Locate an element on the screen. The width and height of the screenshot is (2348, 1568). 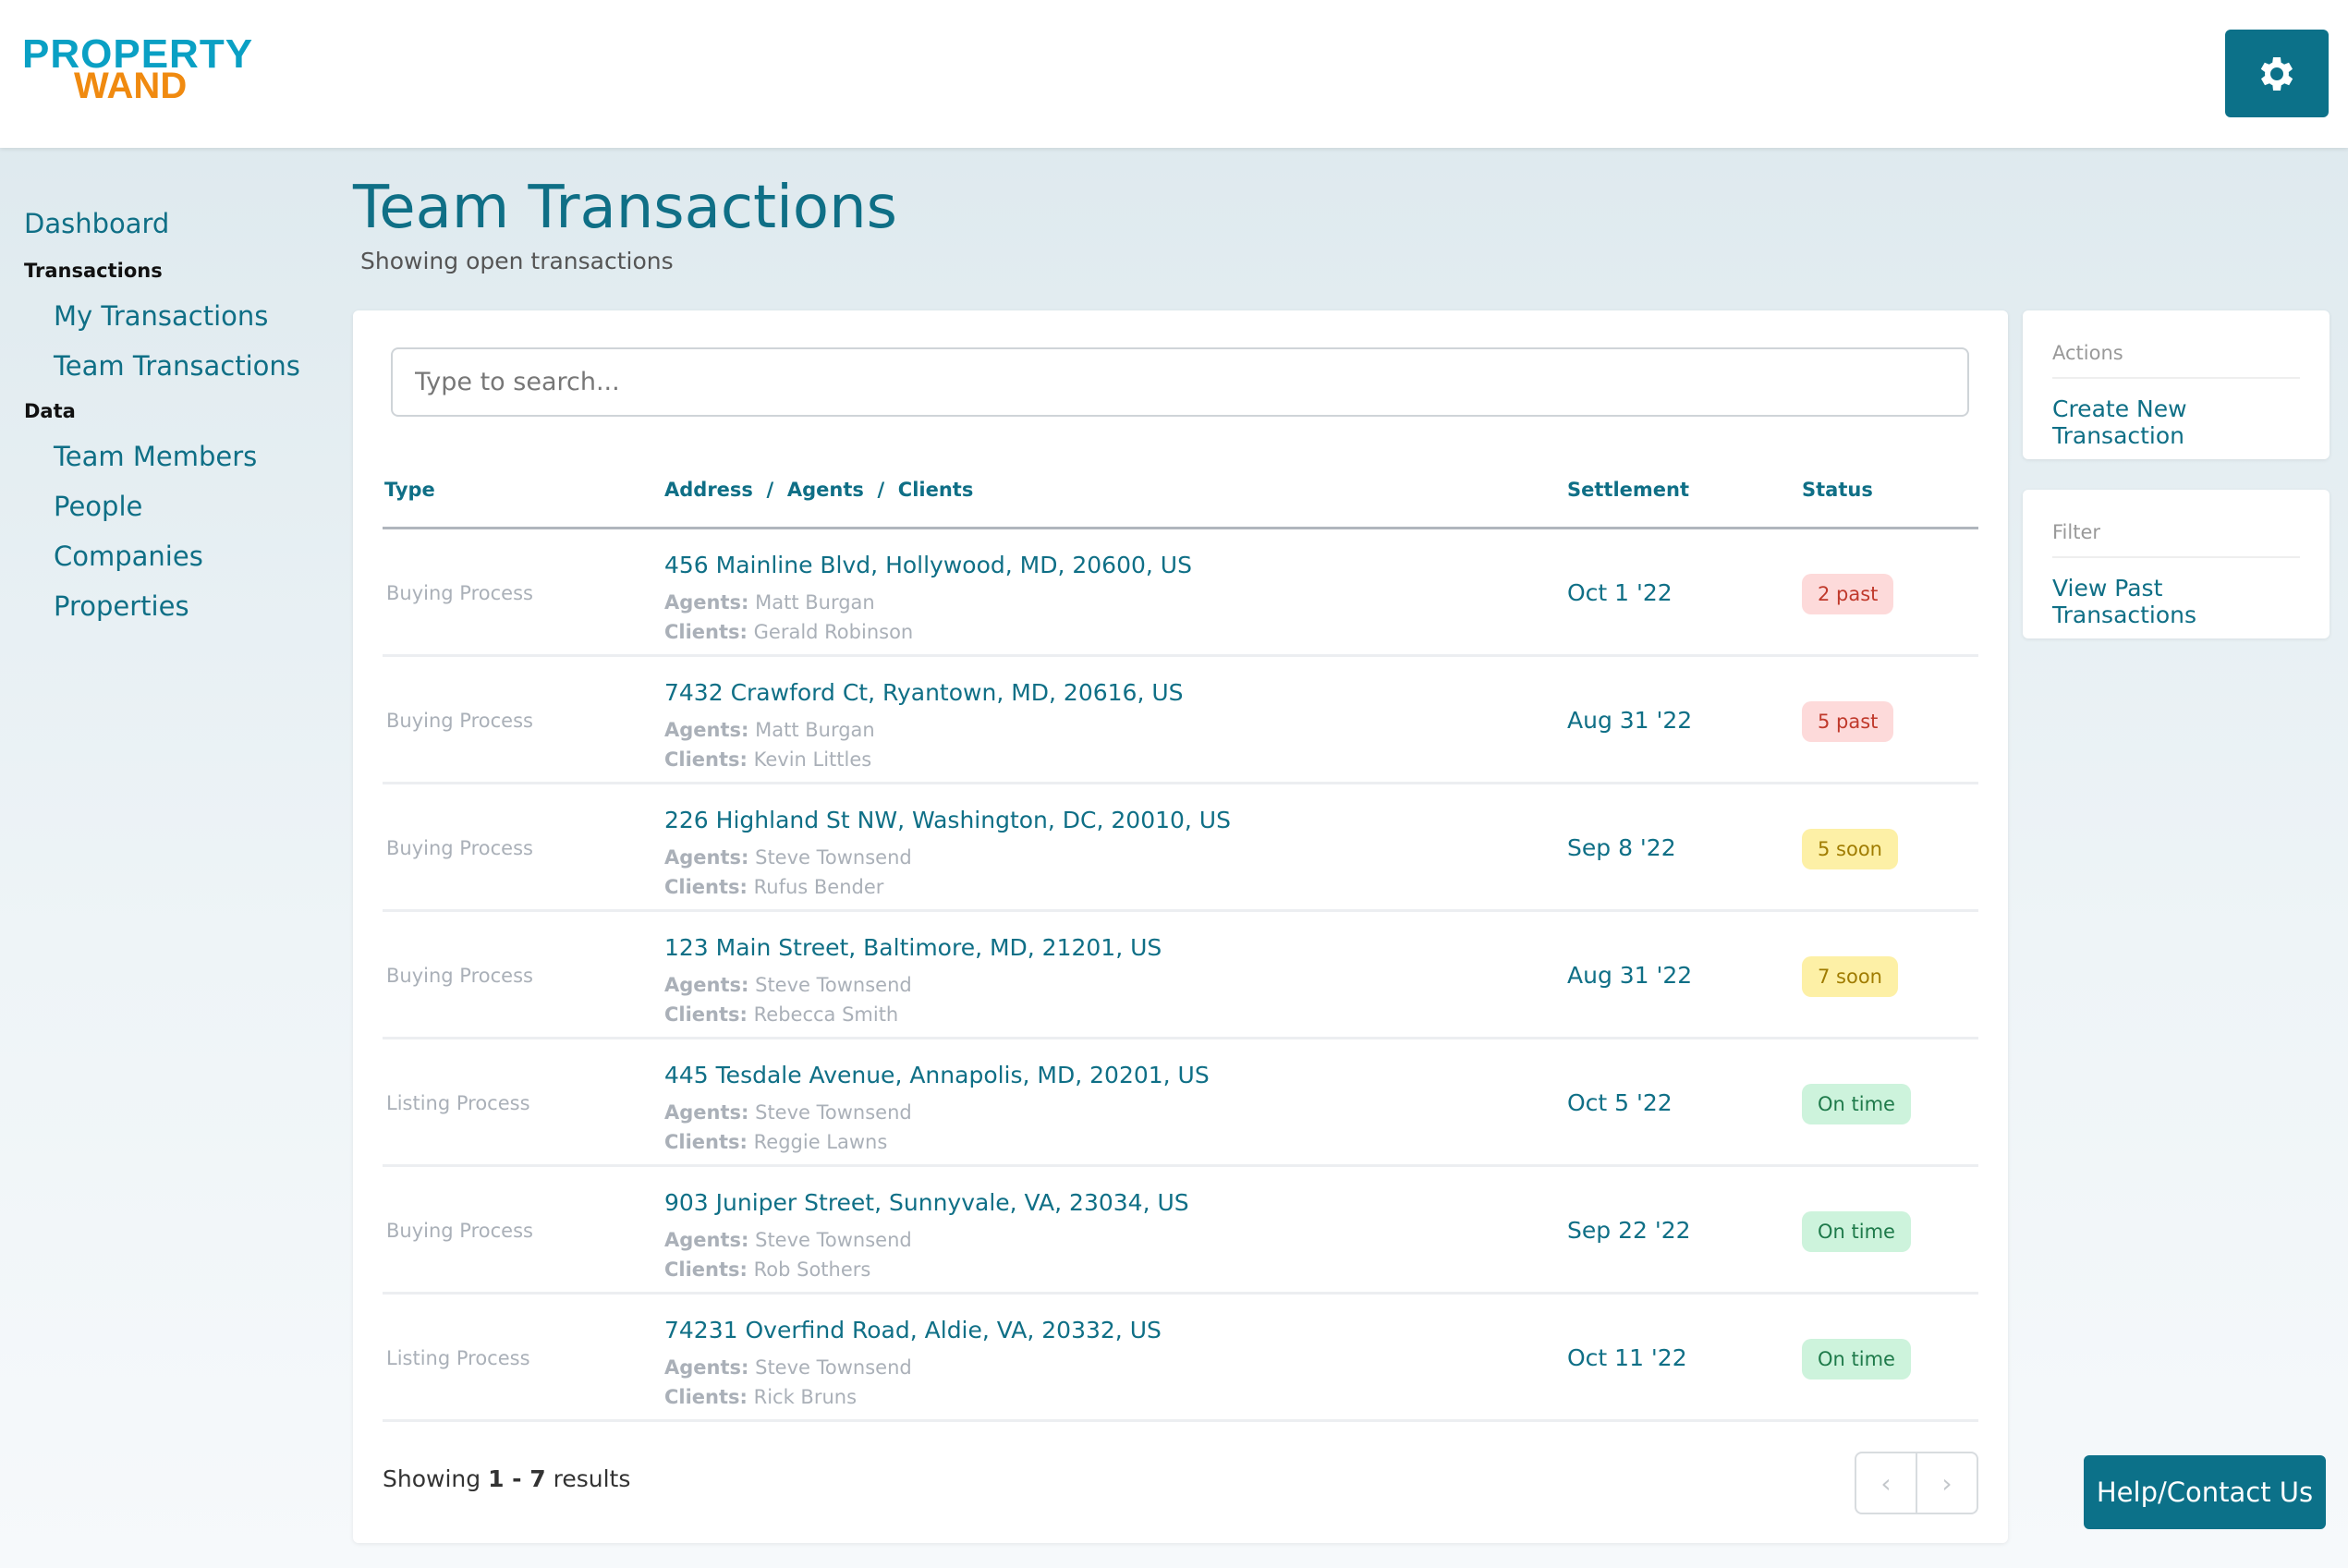
agents-line: Agents: Matt Burgan is located at coordinates (769, 730).